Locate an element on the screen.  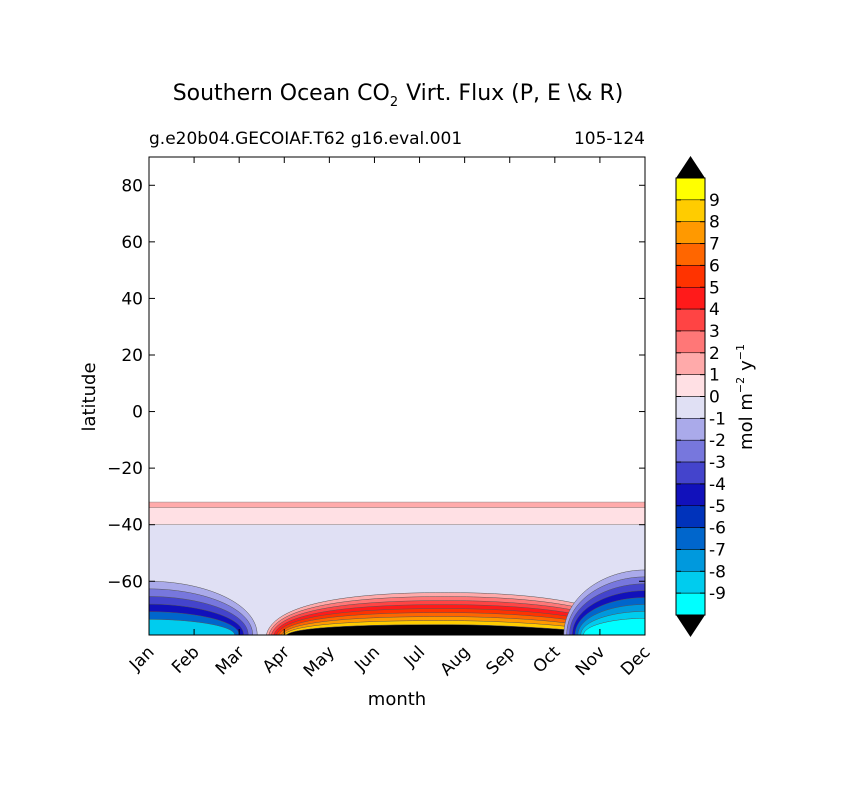
chart-subtitle-left: g.e20b04.GECOIAF.T62 g16.eval.001 is located at coordinates (305, 139).